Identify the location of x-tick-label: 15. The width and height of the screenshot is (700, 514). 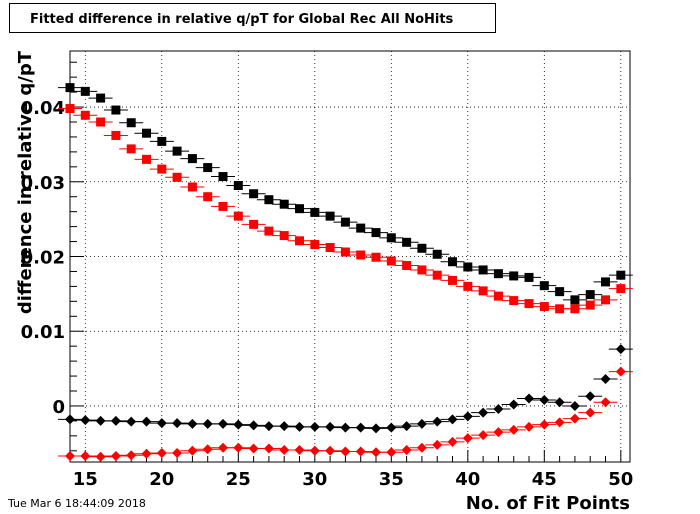
(85, 479).